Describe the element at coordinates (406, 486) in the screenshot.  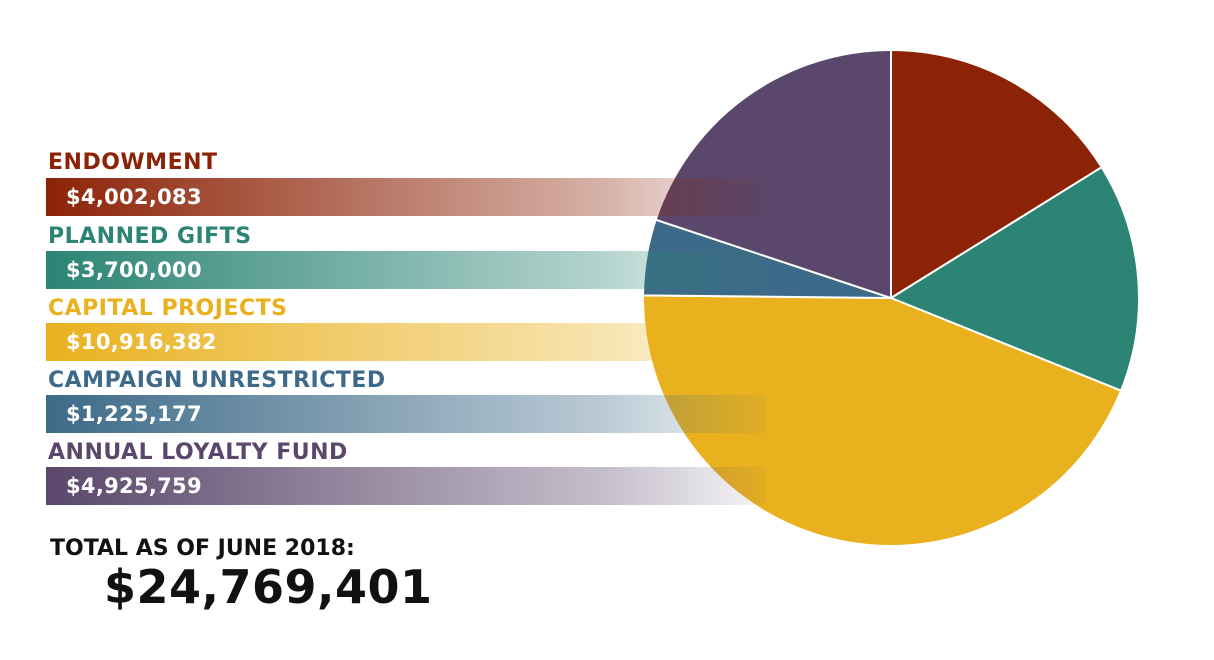
I see `legend-bar-annual-loyalty-fund: $4,925,759` at that location.